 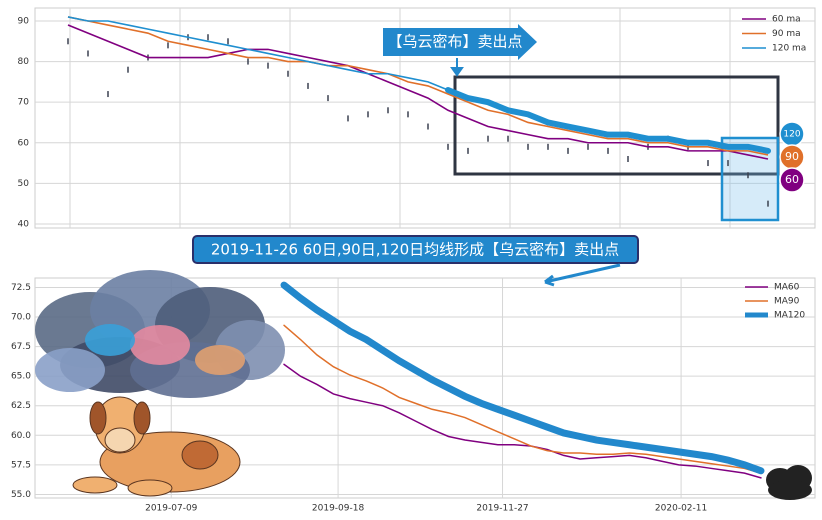 I want to click on y-tick-label: 70, so click(x=24, y=103).